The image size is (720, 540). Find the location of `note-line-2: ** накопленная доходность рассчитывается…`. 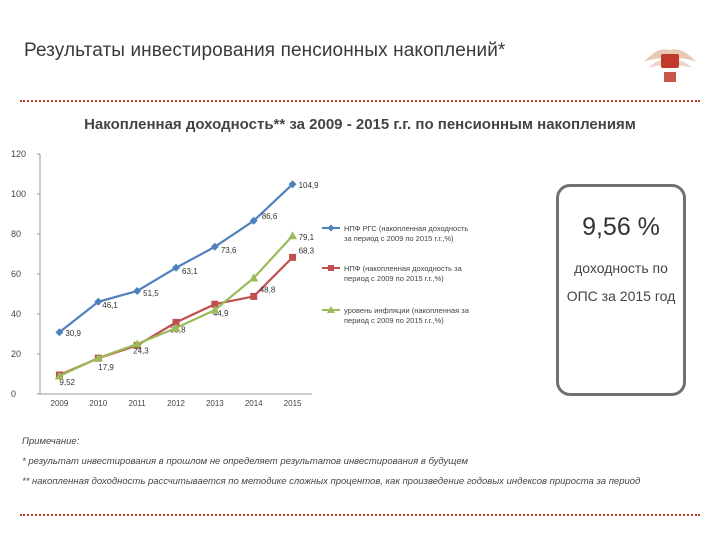

note-line-2: ** накопленная доходность рассчитывается… is located at coordinates (331, 481).